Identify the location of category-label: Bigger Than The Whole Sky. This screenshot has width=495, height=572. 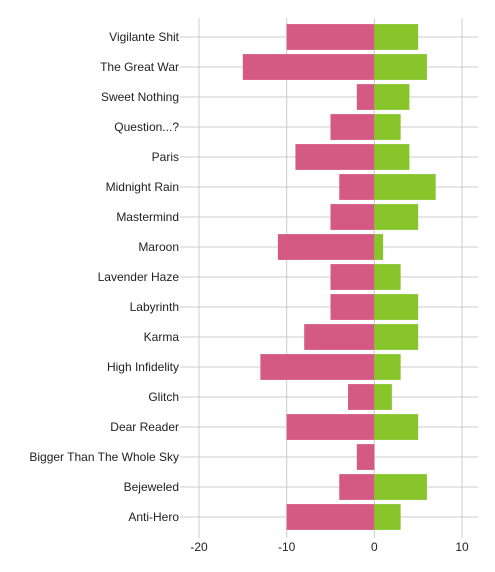
(104, 457).